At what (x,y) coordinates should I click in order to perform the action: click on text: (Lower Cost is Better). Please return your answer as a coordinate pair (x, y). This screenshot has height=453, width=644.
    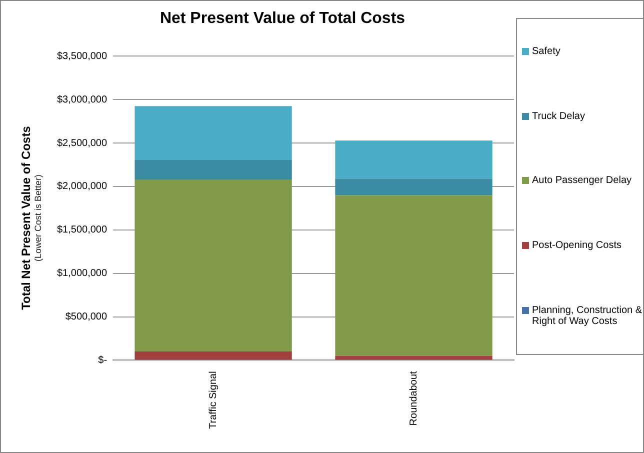
    Looking at the image, I should click on (38, 218).